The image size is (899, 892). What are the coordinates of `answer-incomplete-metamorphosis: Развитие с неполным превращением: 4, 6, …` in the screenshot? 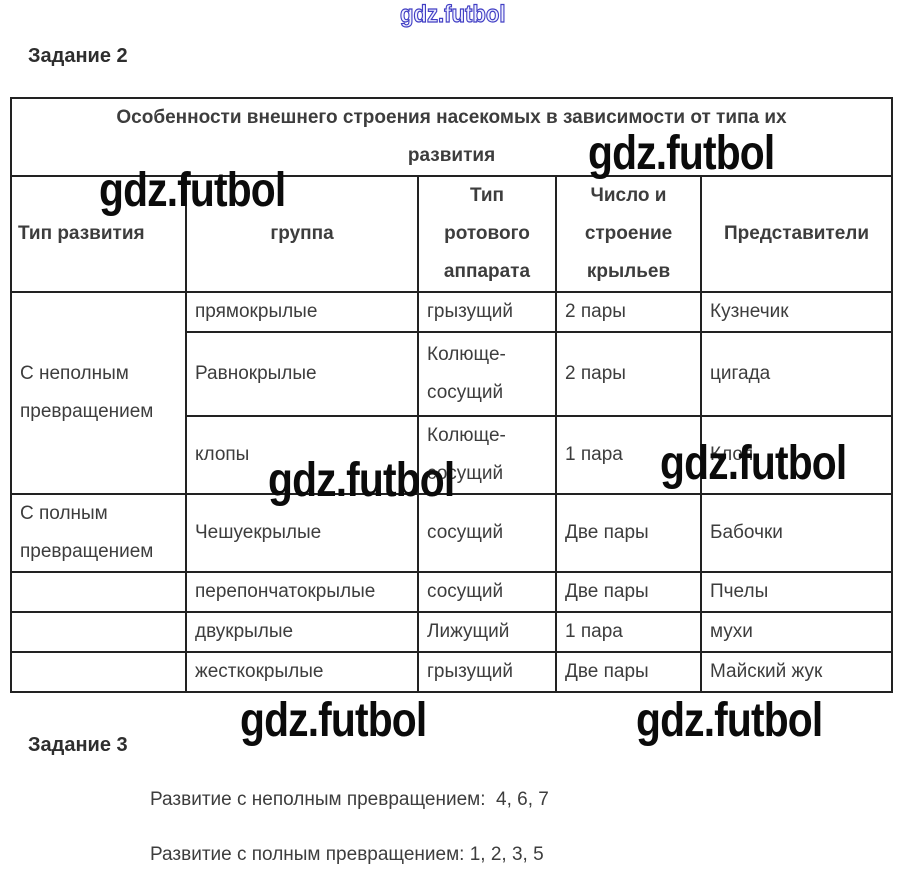 It's located at (349, 799).